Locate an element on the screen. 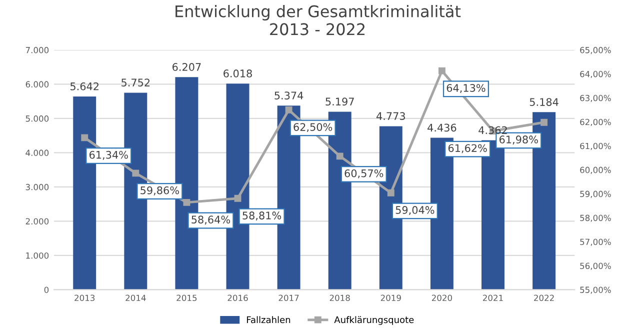 This screenshot has height=333, width=635. y2-tick-label: 60,00% is located at coordinates (595, 170).